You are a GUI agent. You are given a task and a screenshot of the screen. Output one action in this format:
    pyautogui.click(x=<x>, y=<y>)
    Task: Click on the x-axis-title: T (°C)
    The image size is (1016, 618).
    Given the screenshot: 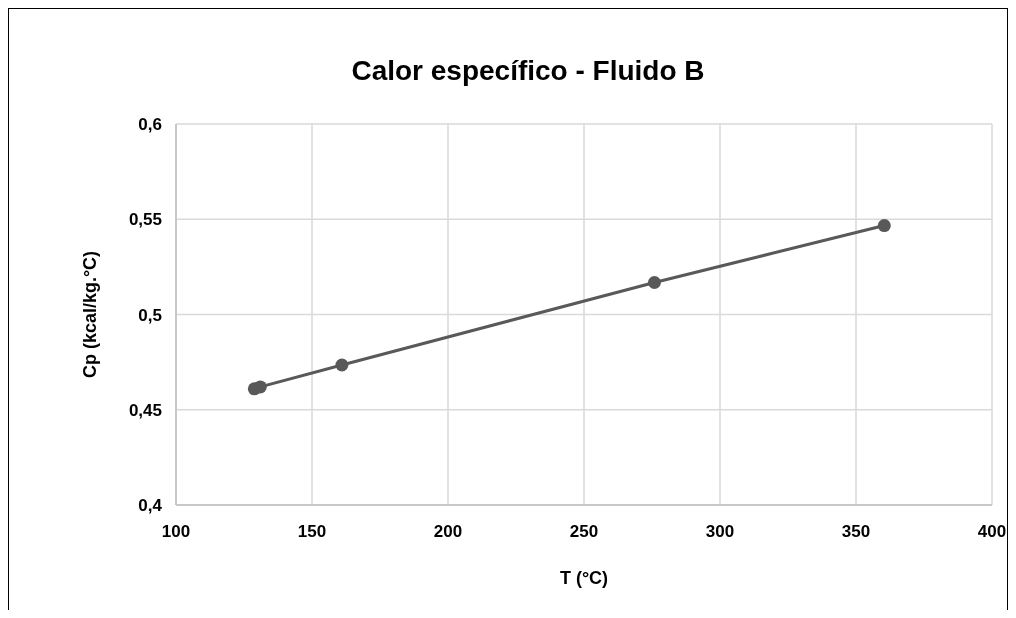 What is the action you would take?
    pyautogui.click(x=584, y=578)
    